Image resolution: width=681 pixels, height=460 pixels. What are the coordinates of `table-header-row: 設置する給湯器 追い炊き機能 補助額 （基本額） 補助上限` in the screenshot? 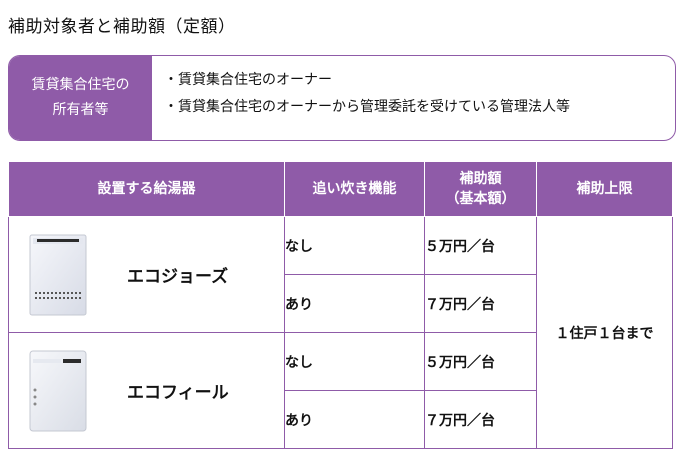 It's located at (340, 189).